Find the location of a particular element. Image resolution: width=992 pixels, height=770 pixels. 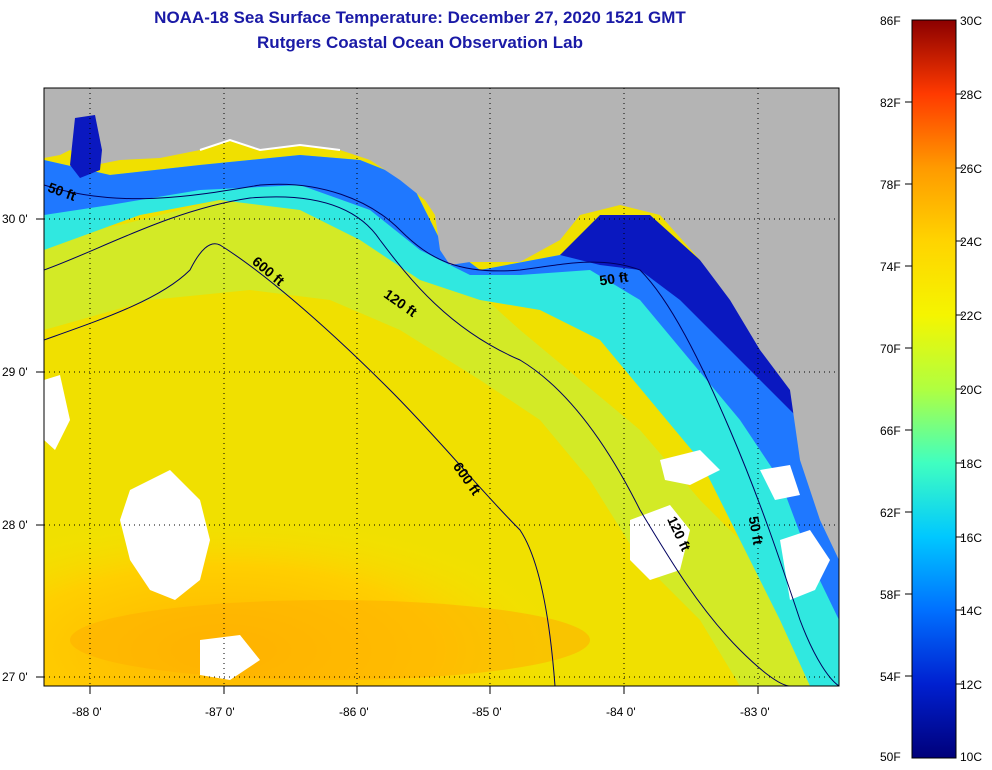

colorbar-c-label: 10C is located at coordinates (971, 757).